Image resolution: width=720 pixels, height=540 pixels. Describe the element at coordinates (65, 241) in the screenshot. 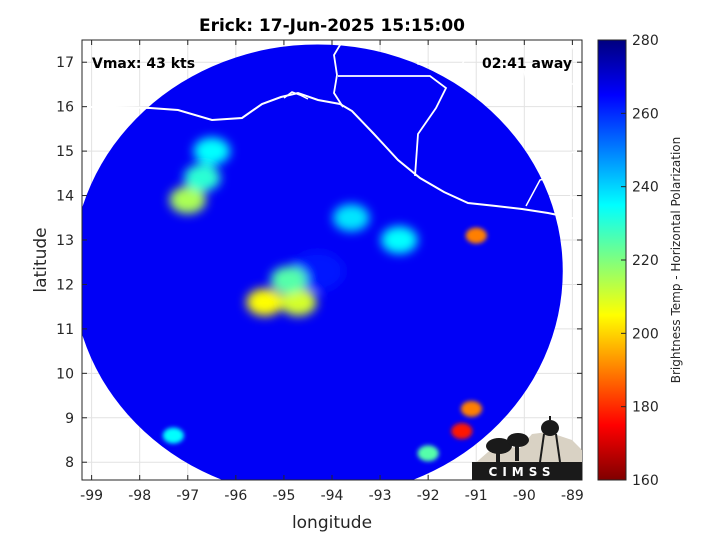

I see `y-tick-label: 13` at that location.